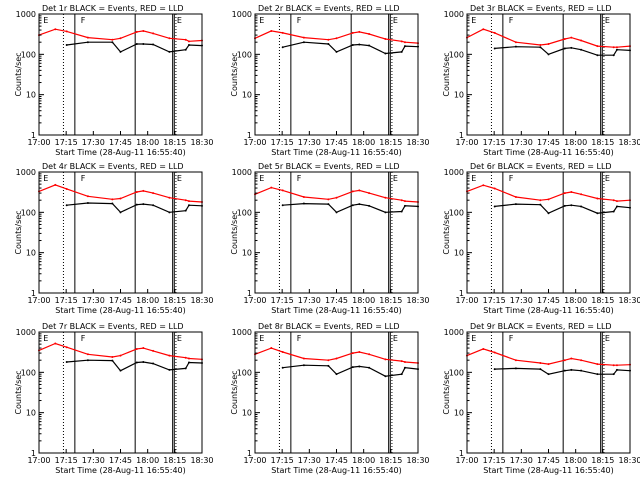 The image size is (640, 480). I want to click on panel-title: Det 7r BLACK = Events, RED = LLD, so click(113, 326).